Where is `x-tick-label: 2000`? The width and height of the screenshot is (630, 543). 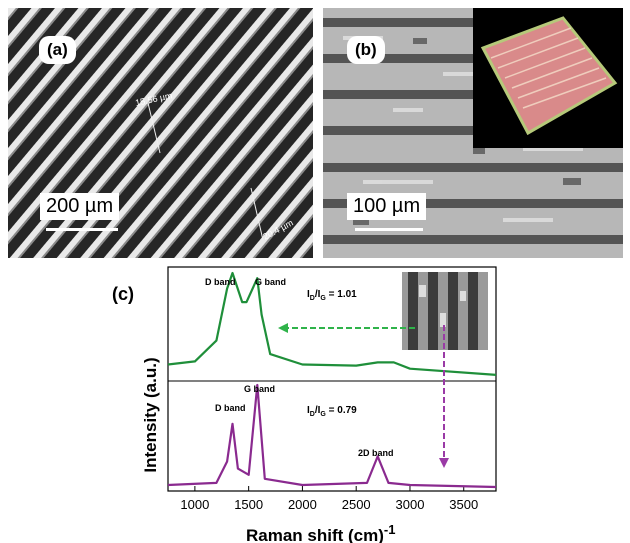 x-tick-label: 2000 is located at coordinates (302, 504).